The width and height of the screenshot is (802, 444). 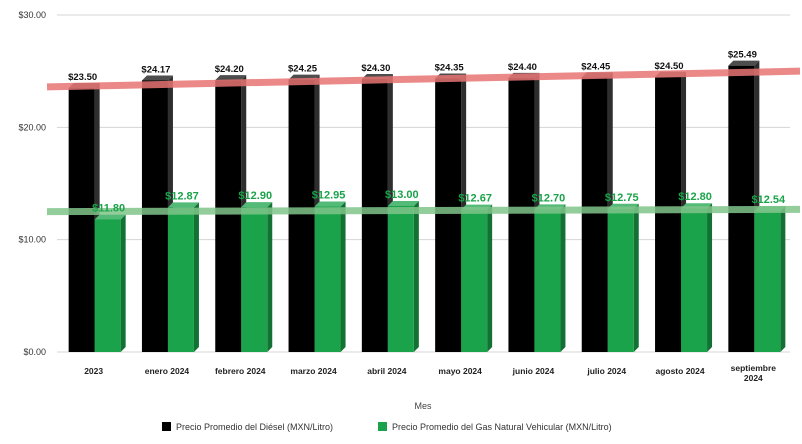 I want to click on y-tick-label: $0.00, so click(x=34, y=352).